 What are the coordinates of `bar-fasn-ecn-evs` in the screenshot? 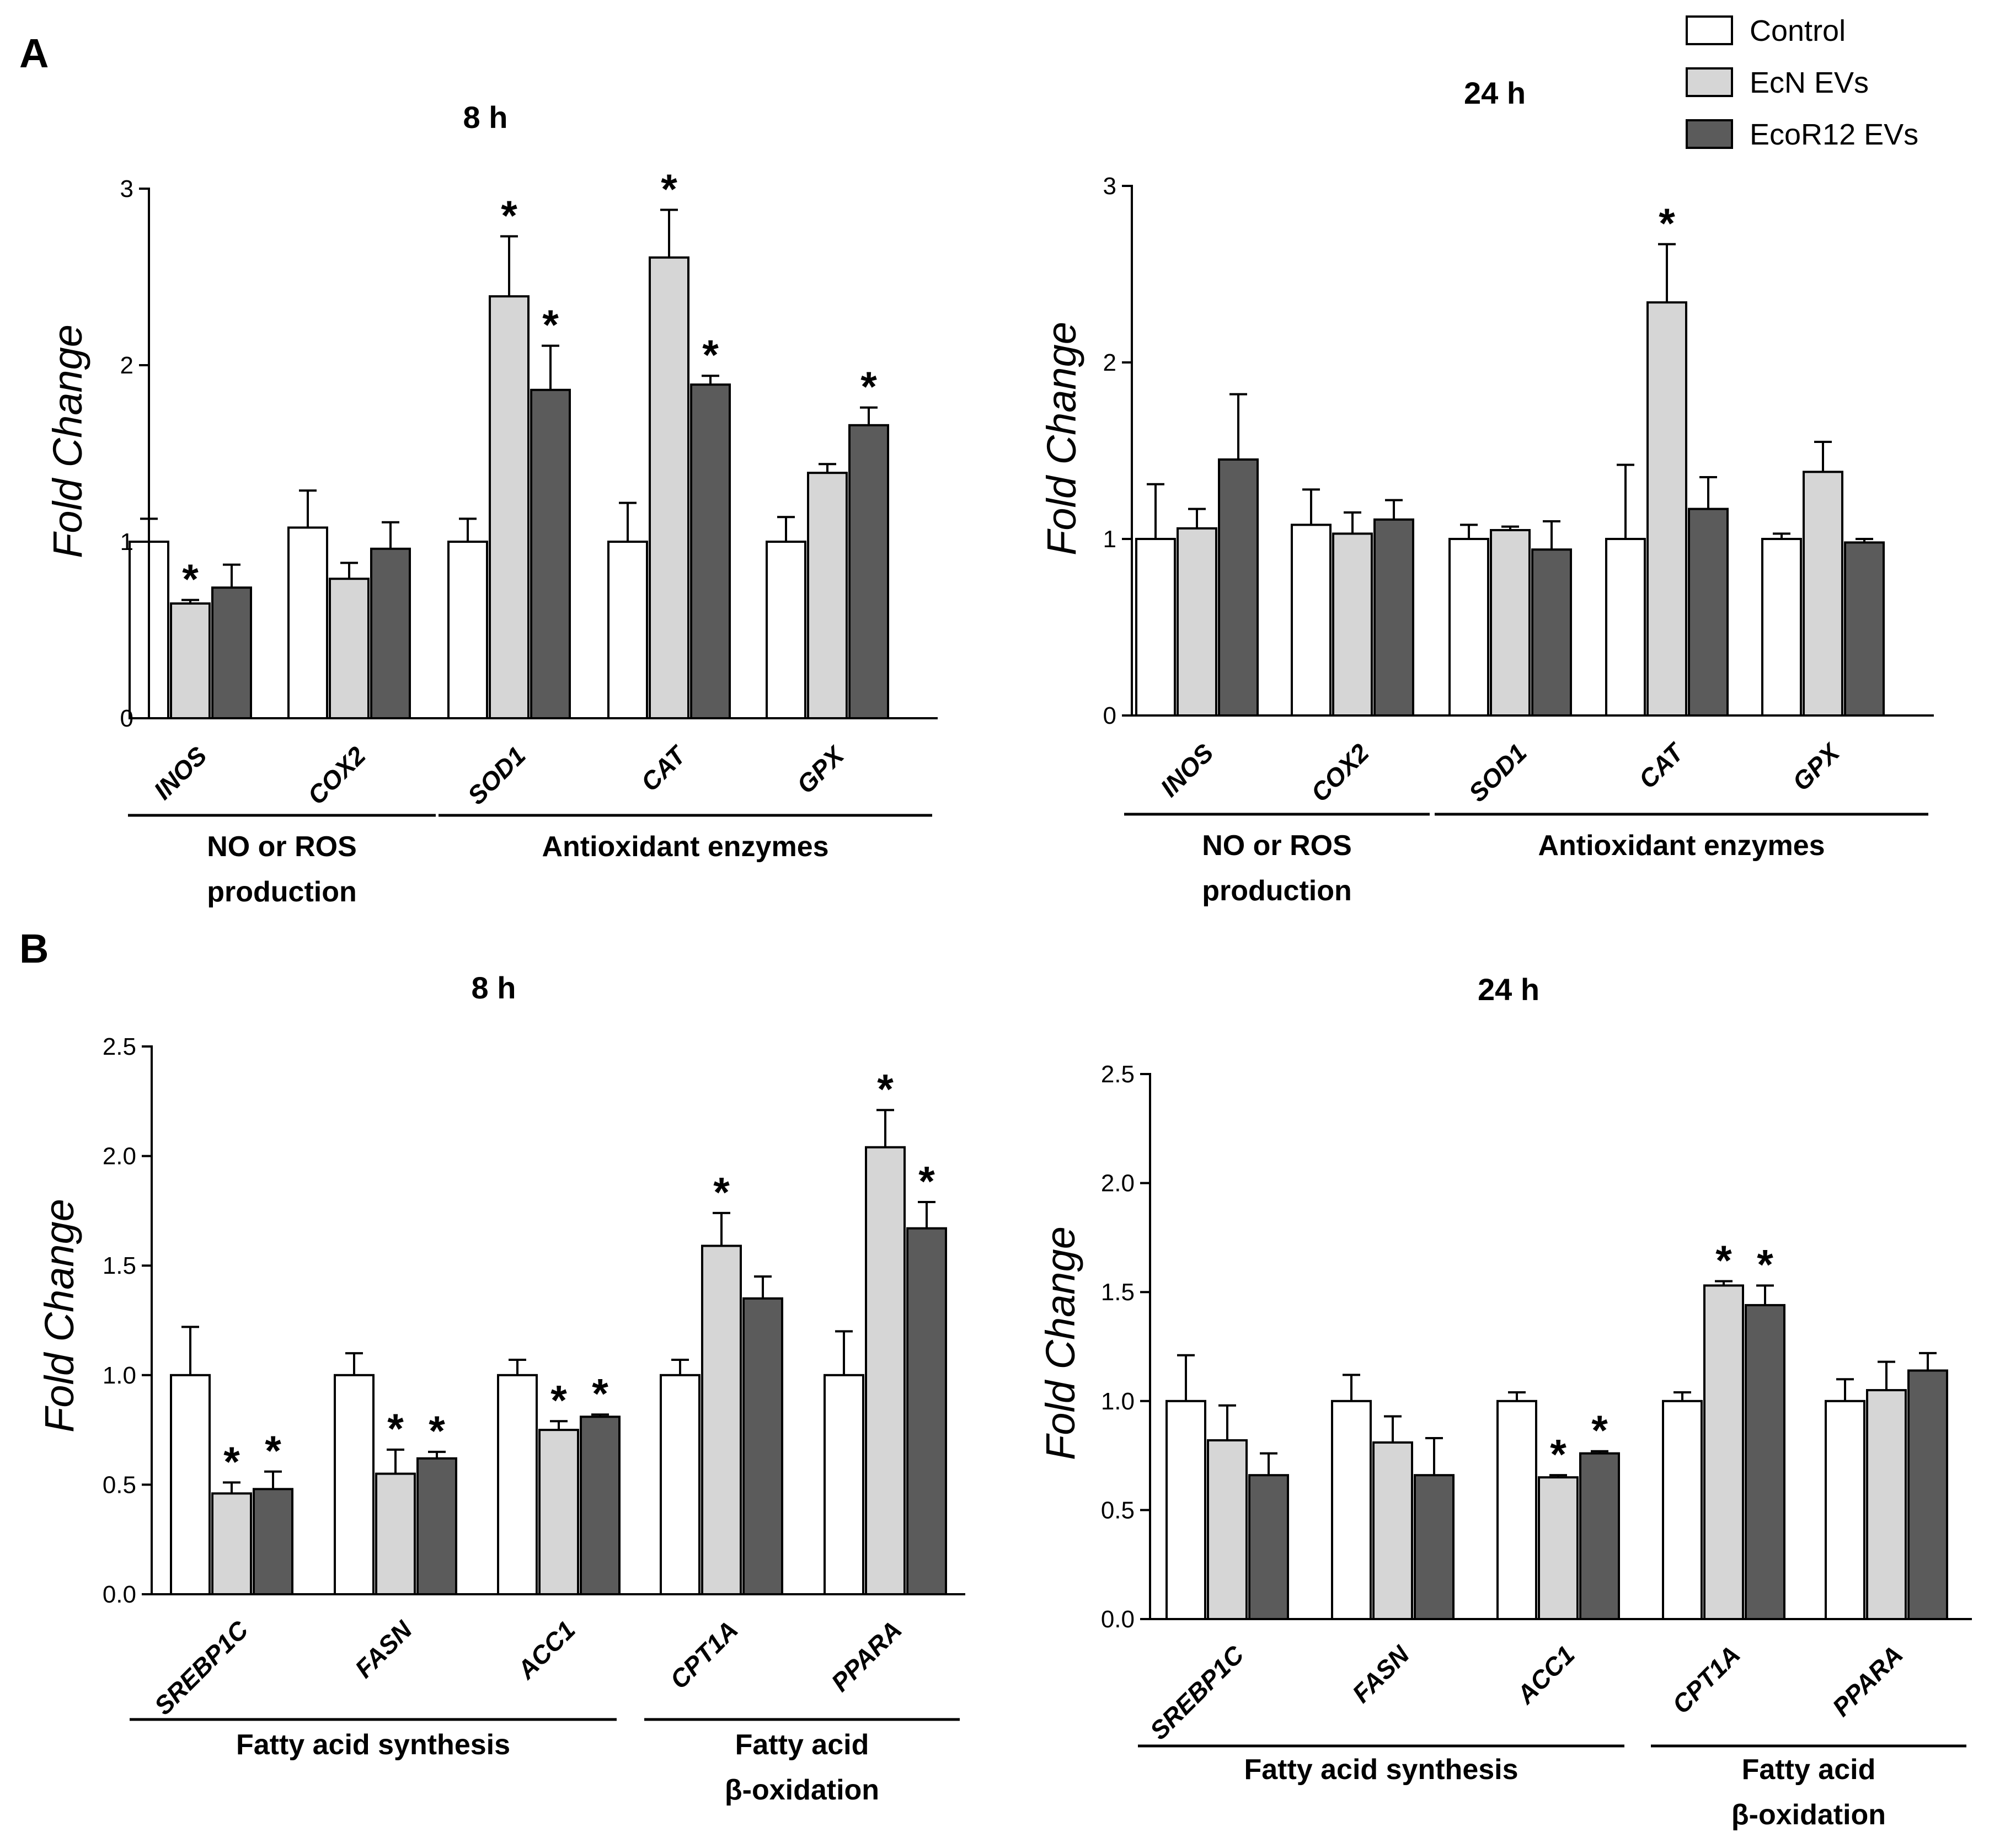 It's located at (395, 1534).